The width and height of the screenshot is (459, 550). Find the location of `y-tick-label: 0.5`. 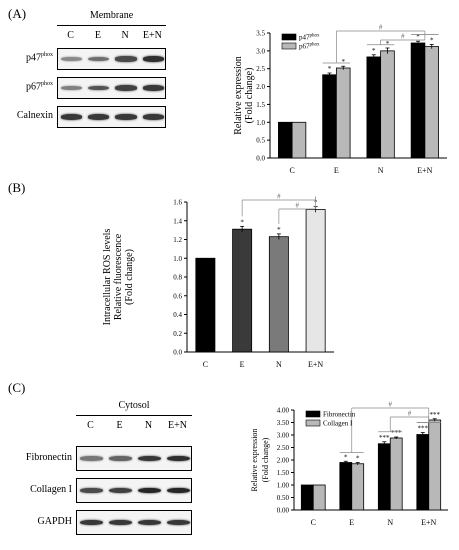

y-tick-label: 0.5 is located at coordinates (260, 141).